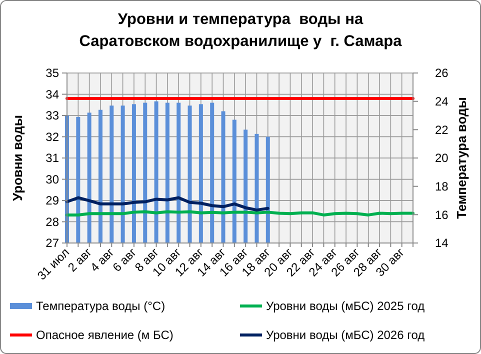 The width and height of the screenshot is (481, 354). What do you see at coordinates (53, 243) in the screenshot?
I see `y-tick-label: 27` at bounding box center [53, 243].